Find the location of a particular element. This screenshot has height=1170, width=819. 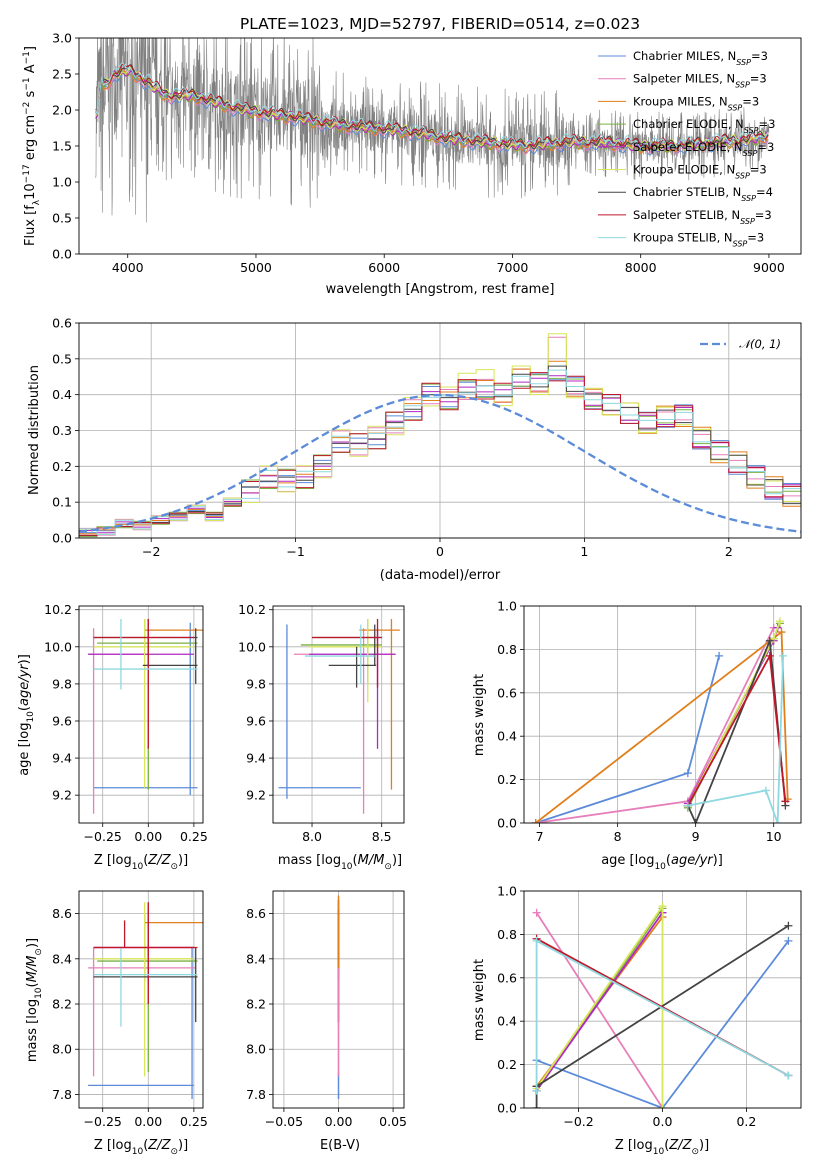

y-tick-label: 0.3 is located at coordinates (62, 430).